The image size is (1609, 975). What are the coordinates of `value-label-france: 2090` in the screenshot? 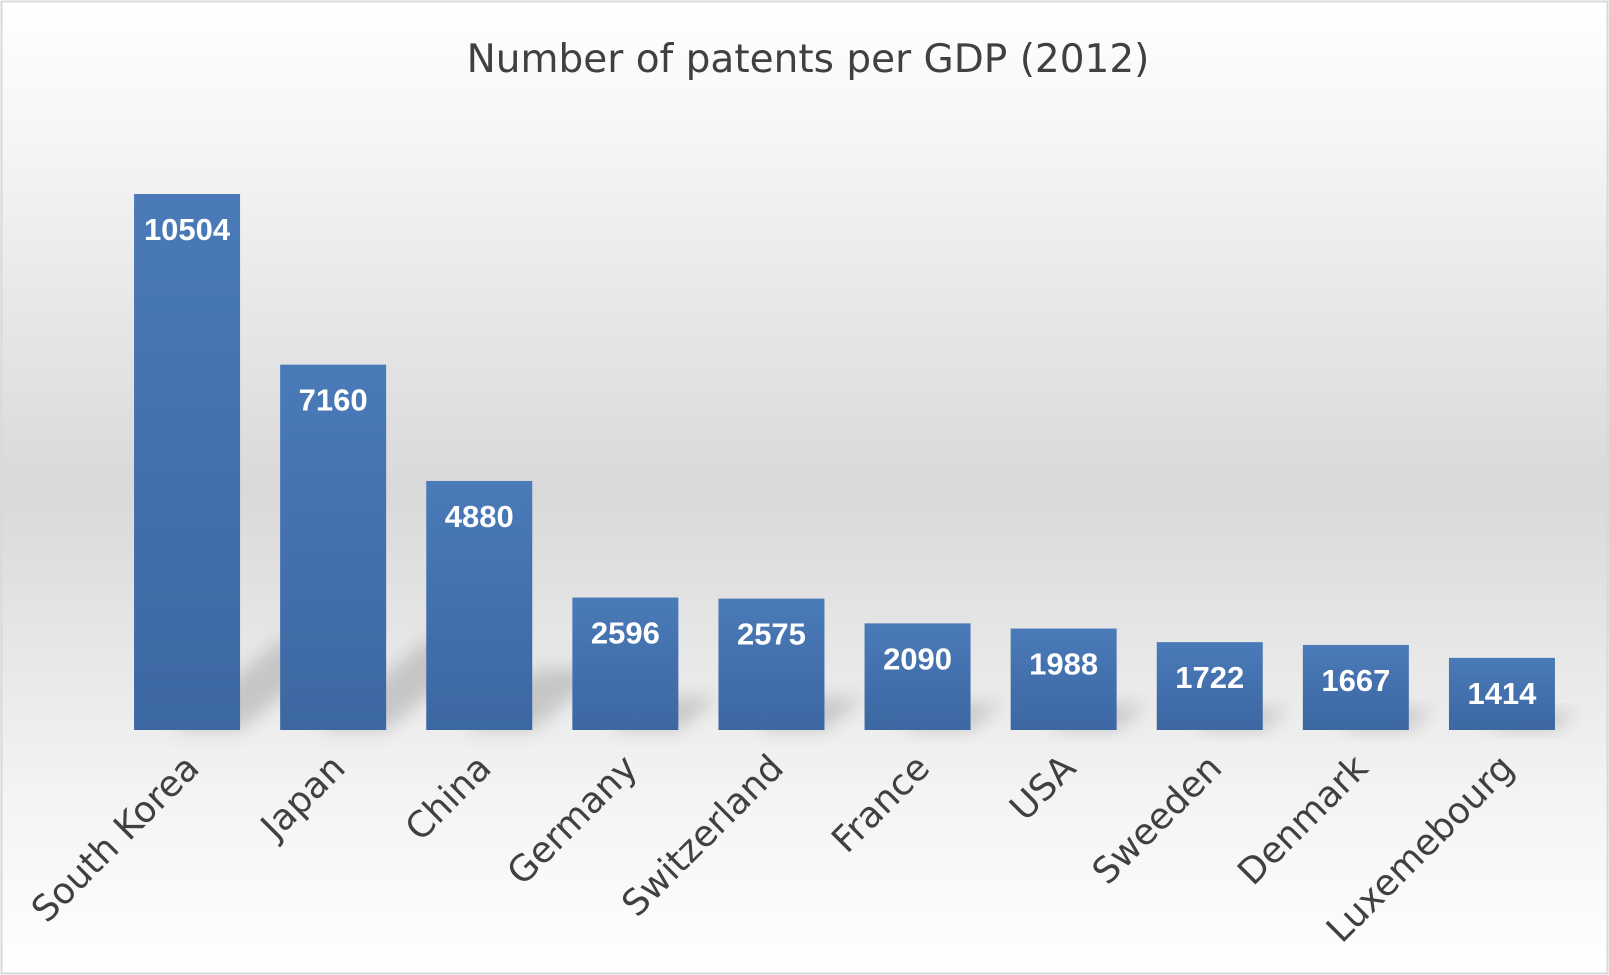 It's located at (917, 658).